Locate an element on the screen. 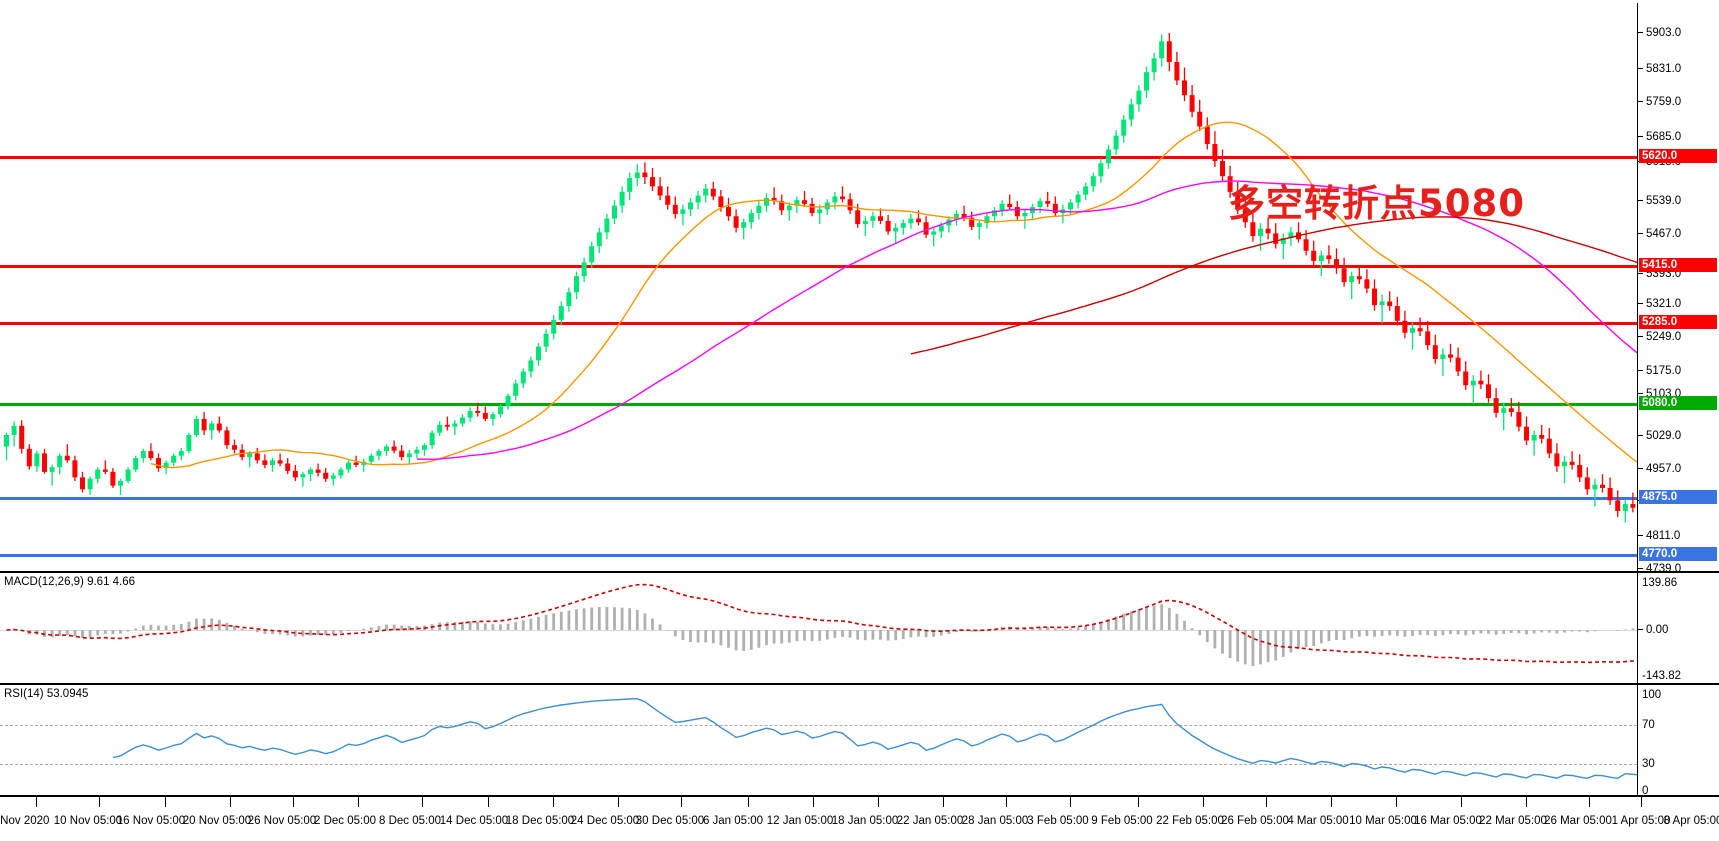 This screenshot has height=842, width=1719. support-4770-tag: 4770.0 is located at coordinates (1678, 554).